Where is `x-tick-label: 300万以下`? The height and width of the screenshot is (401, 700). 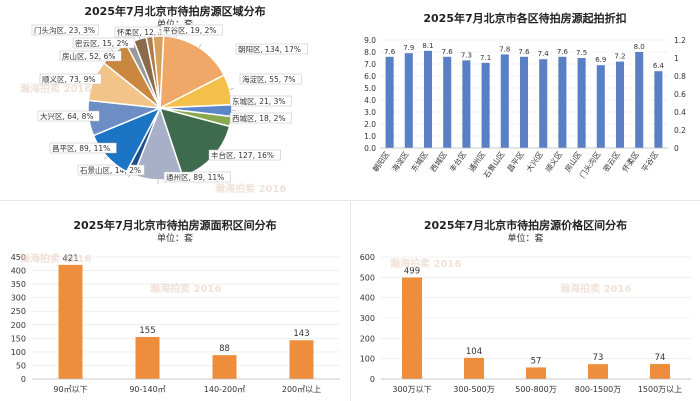
x-tick-label: 300万以下 is located at coordinates (411, 389).